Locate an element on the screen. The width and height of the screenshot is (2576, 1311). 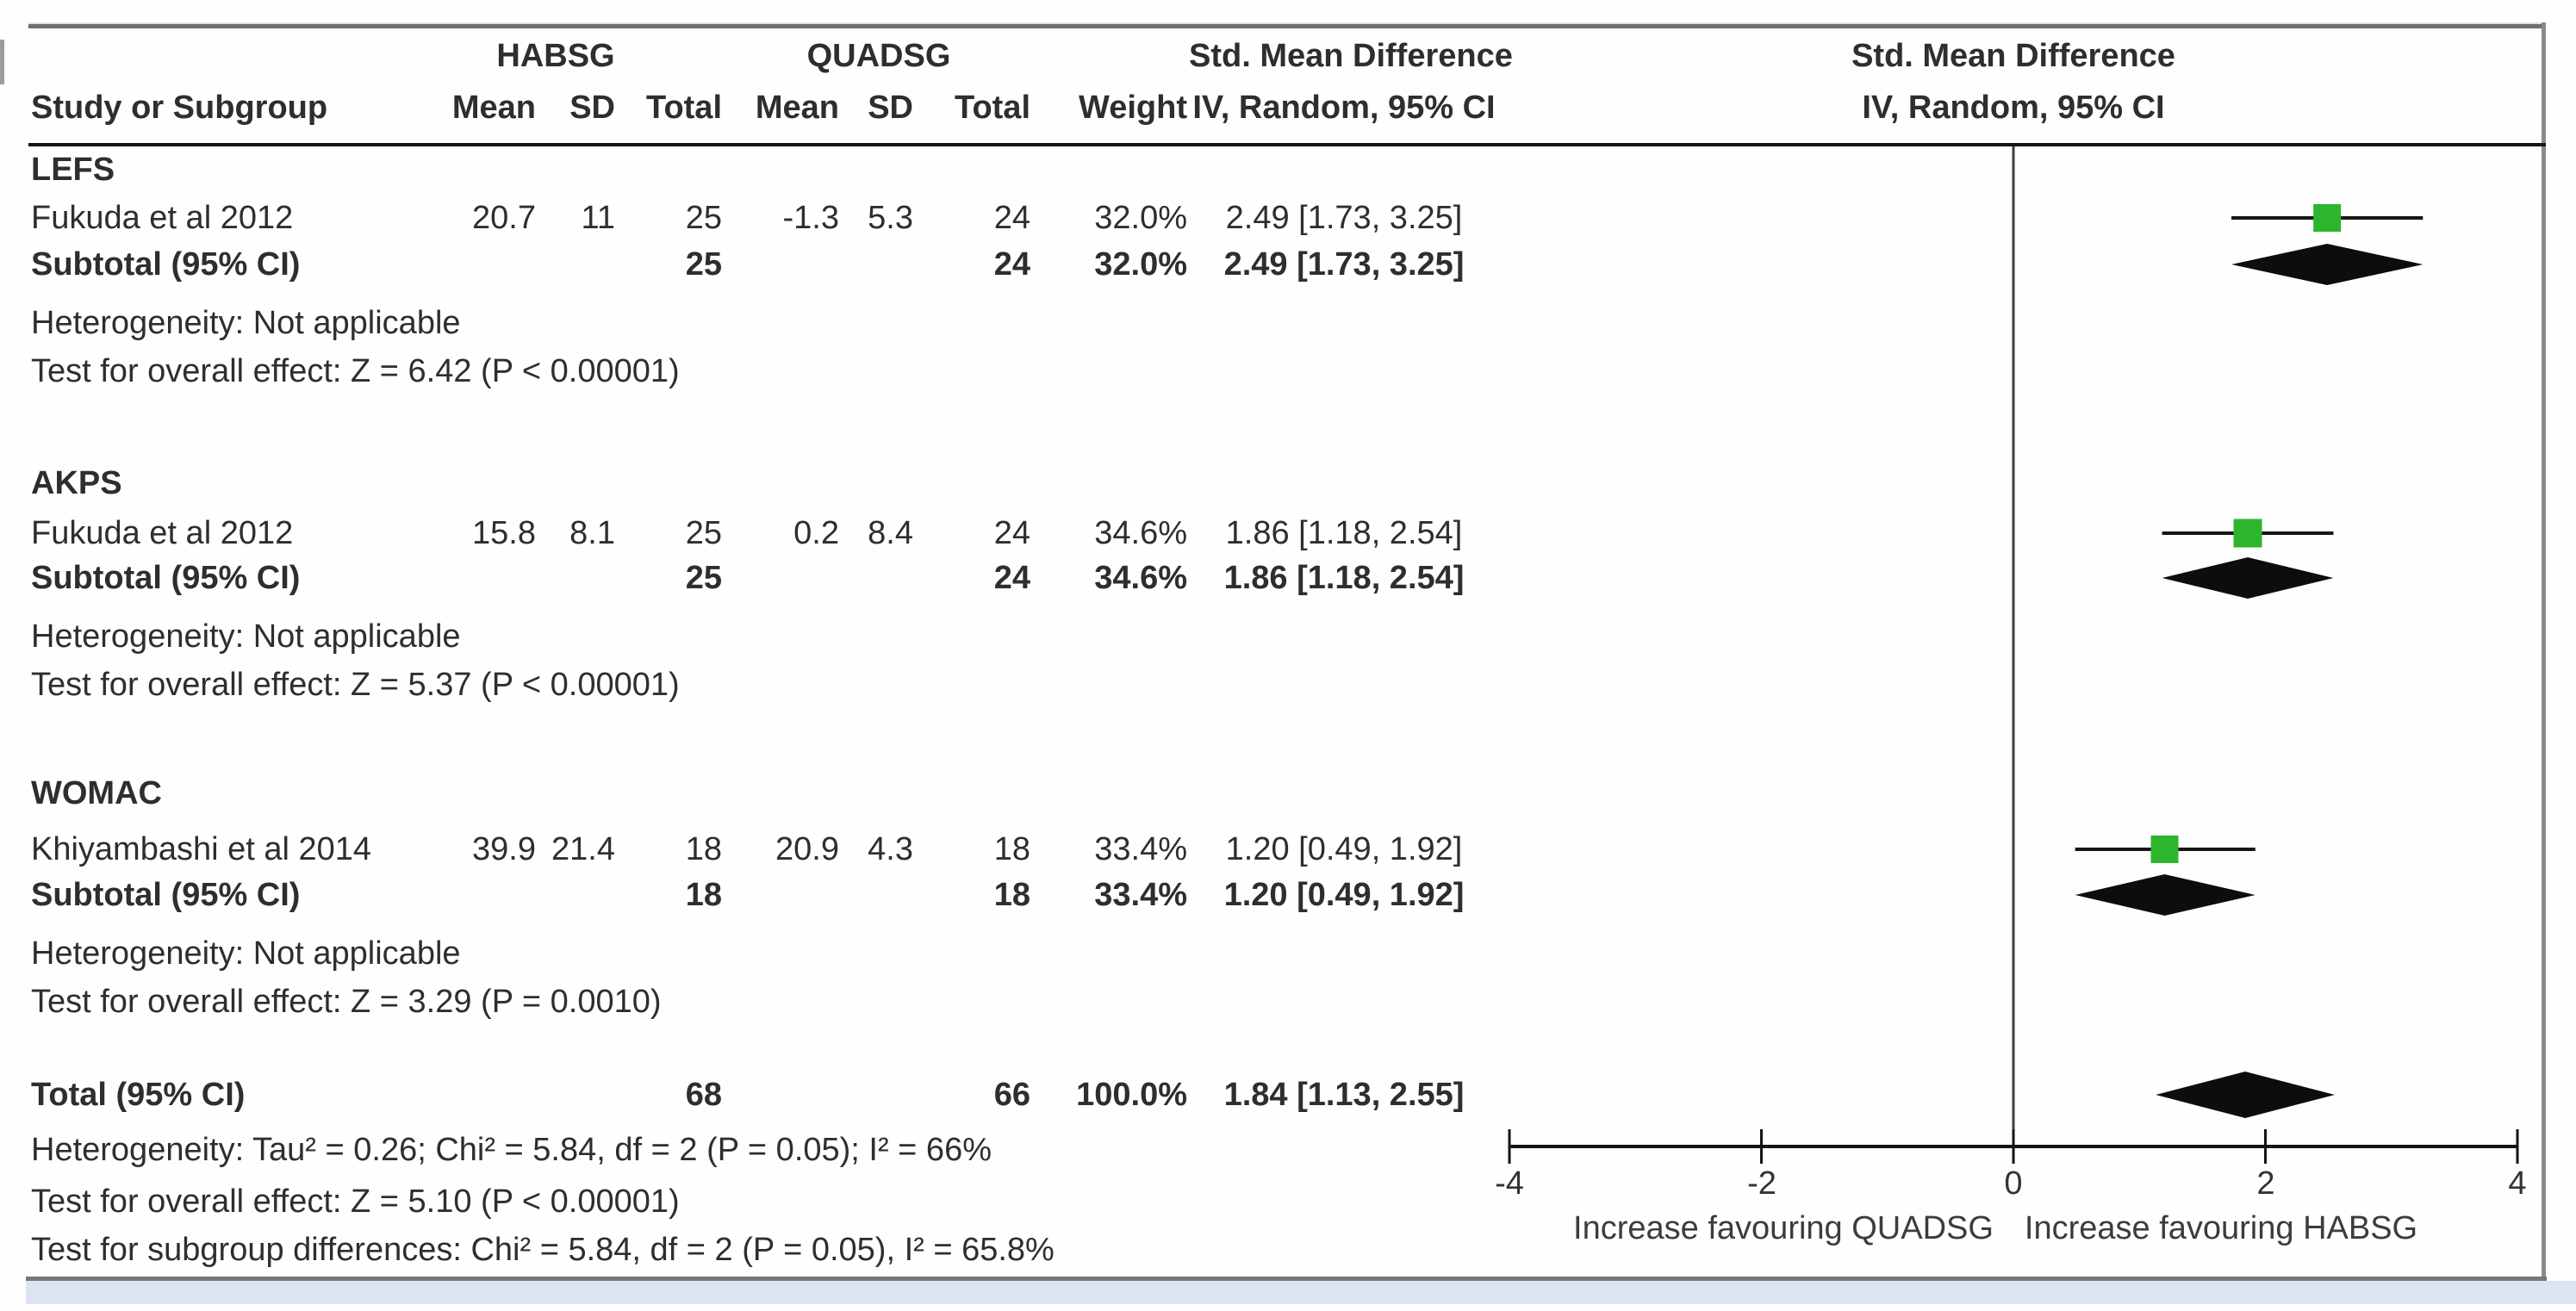
column-header-total-habsg: Total is located at coordinates (684, 108).